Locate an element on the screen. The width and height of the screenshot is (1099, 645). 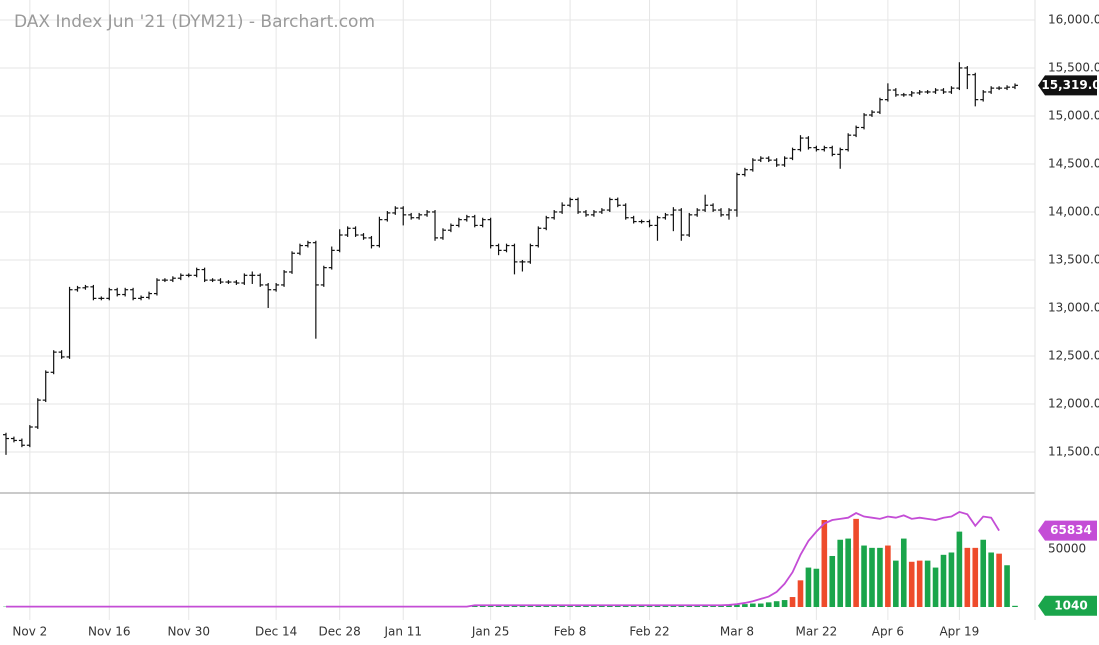
volume-average-line is located at coordinates (503, 559).